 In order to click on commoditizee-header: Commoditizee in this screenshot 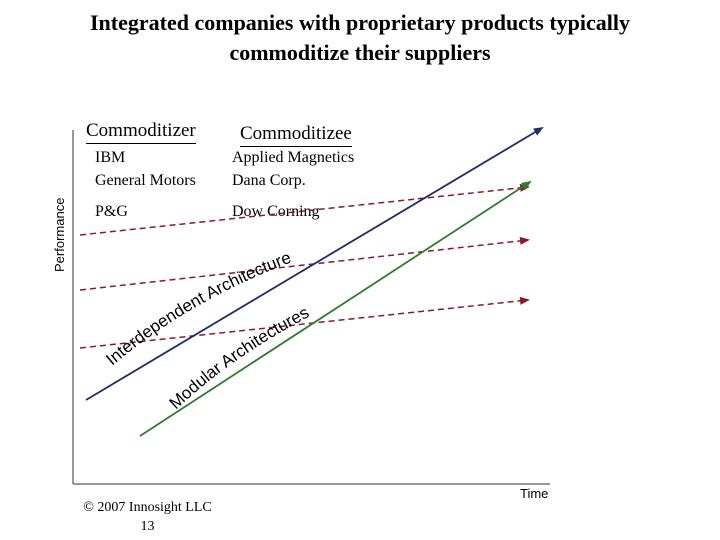, I will do `click(296, 135)`.